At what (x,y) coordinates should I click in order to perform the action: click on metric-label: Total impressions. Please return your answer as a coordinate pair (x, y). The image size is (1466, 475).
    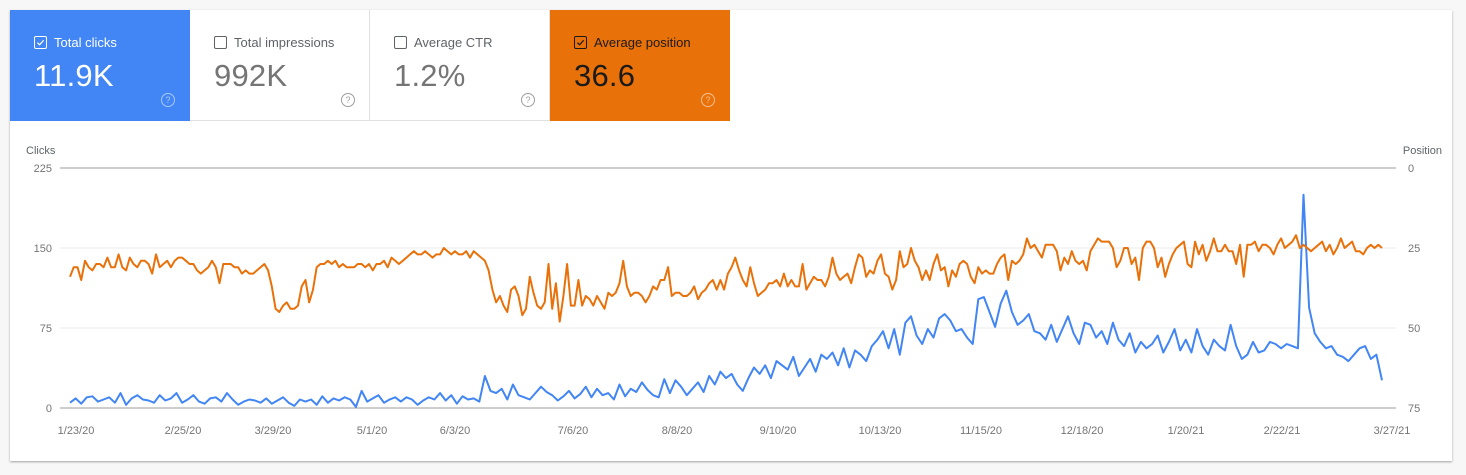
    Looking at the image, I should click on (284, 42).